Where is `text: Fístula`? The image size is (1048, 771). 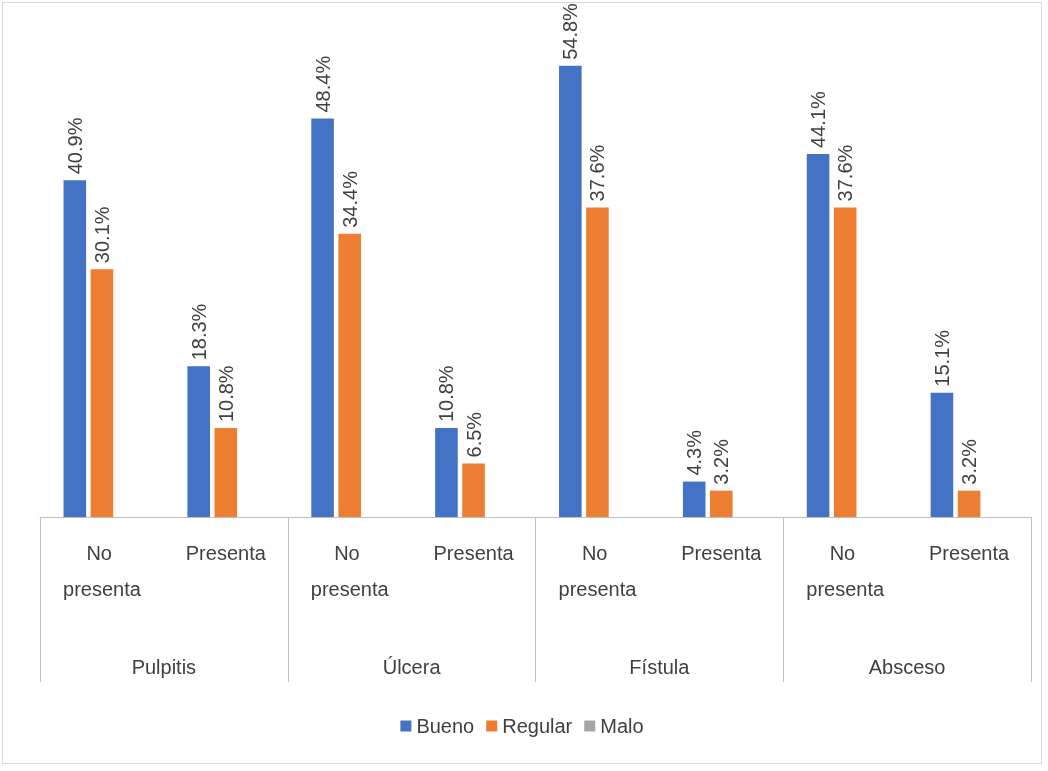 text: Fístula is located at coordinates (660, 667).